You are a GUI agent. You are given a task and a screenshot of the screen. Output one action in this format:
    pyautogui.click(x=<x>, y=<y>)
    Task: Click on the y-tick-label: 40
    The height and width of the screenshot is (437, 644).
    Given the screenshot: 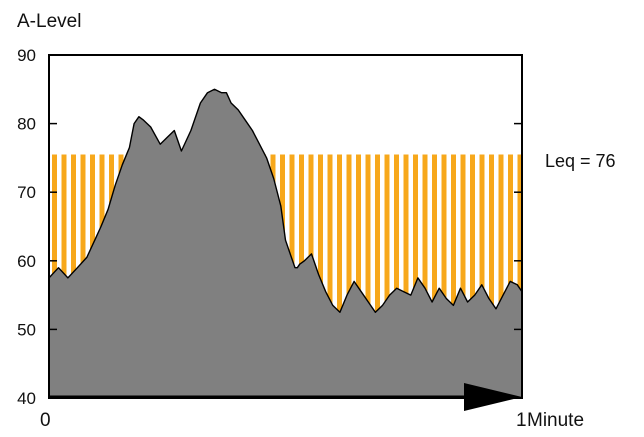 What is the action you would take?
    pyautogui.click(x=26, y=398)
    